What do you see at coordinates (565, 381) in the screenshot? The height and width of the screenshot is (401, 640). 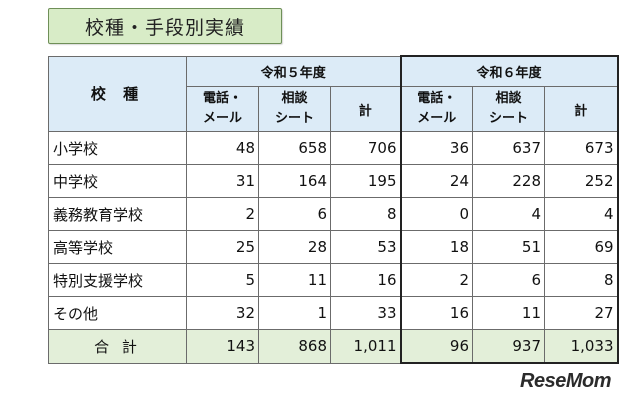 I see `resemom-logo: ReseMom` at bounding box center [565, 381].